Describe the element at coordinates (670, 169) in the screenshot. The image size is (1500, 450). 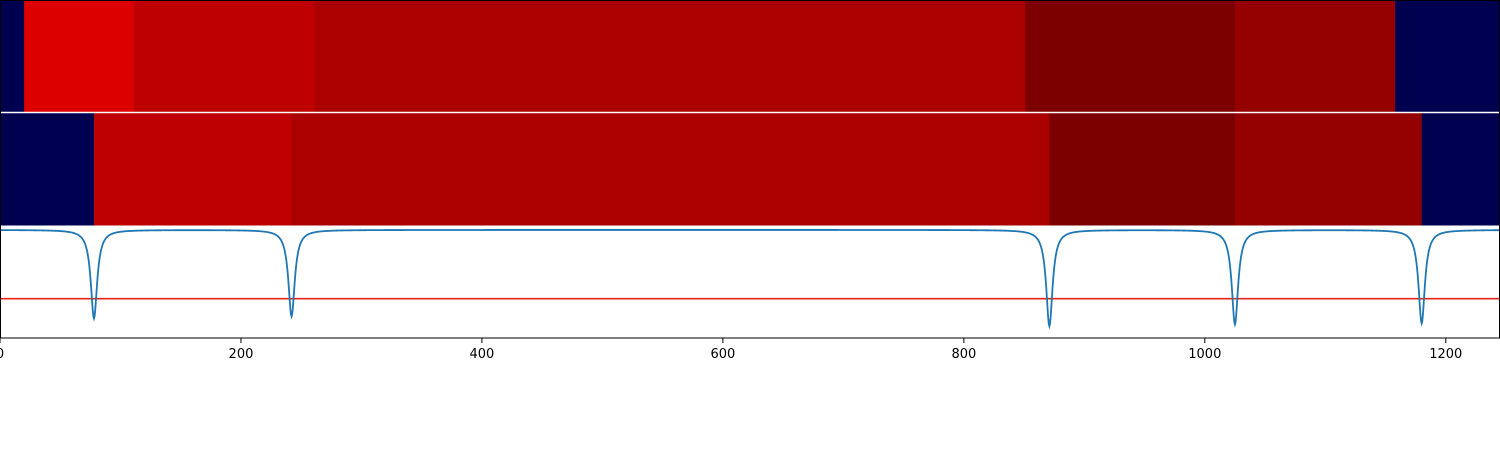
I see `heatmap-cell-r2-s3` at that location.